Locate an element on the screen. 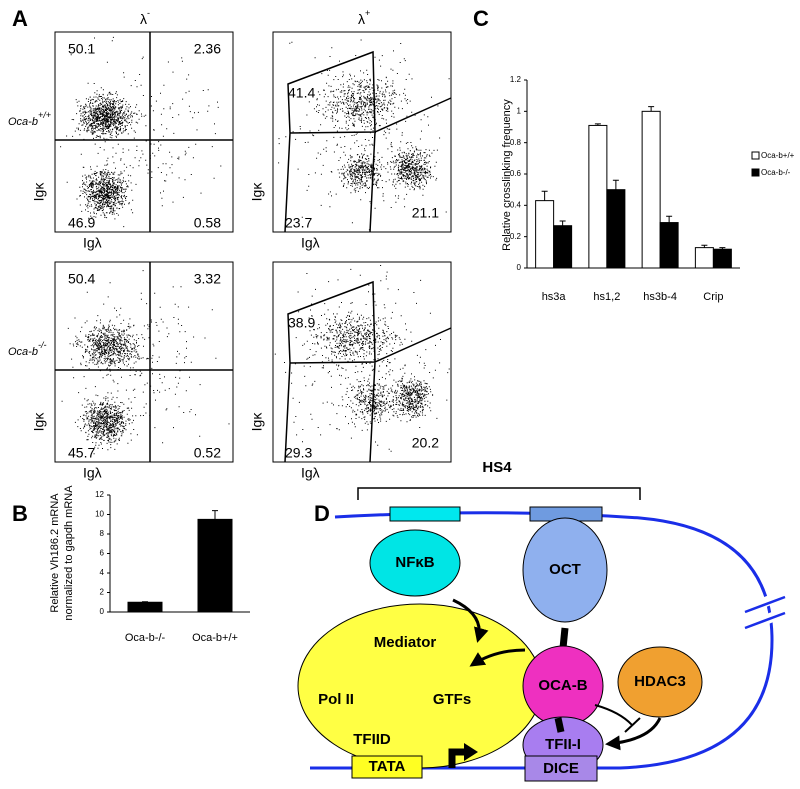 This screenshot has height=789, width=800. node-label: HDAC3 is located at coordinates (660, 681).